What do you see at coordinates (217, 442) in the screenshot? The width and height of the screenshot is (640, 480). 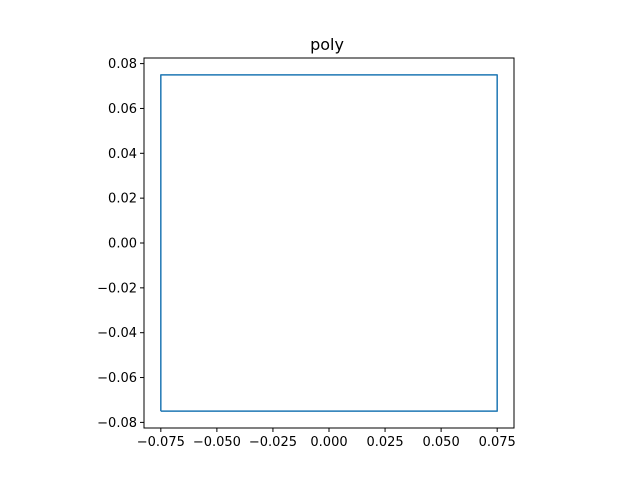 I see `x-tick-label: −0.050` at bounding box center [217, 442].